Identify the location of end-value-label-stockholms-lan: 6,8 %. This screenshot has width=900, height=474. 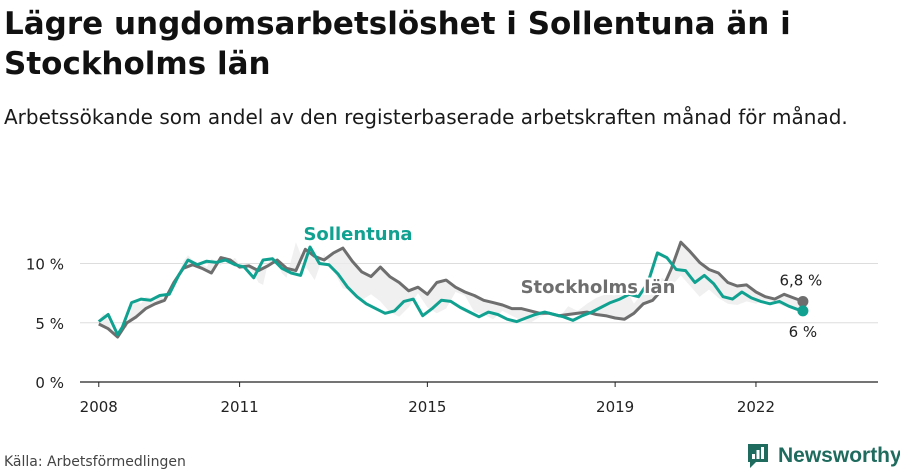
(800, 280).